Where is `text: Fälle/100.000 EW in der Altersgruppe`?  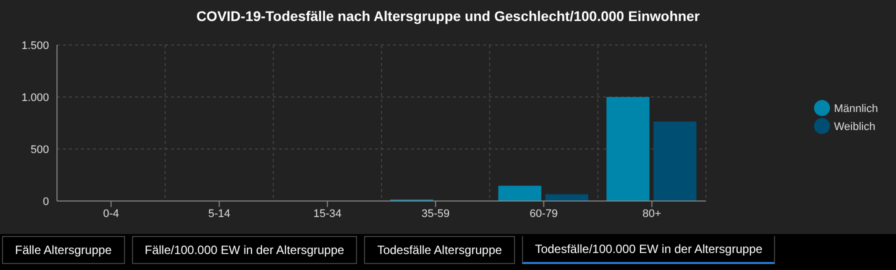 text: Fälle/100.000 EW in der Altersgruppe is located at coordinates (245, 250).